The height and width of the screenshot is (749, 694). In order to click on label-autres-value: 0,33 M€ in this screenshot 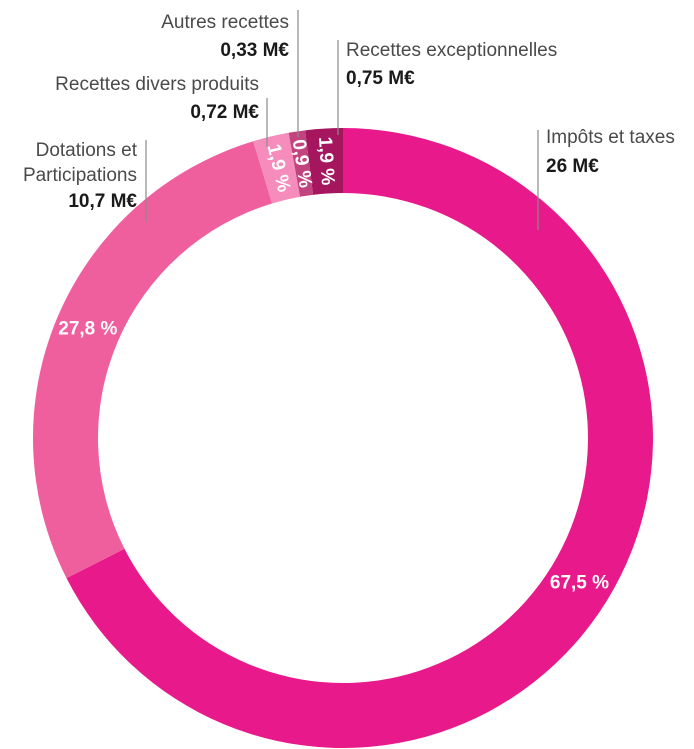, I will do `click(254, 50)`.